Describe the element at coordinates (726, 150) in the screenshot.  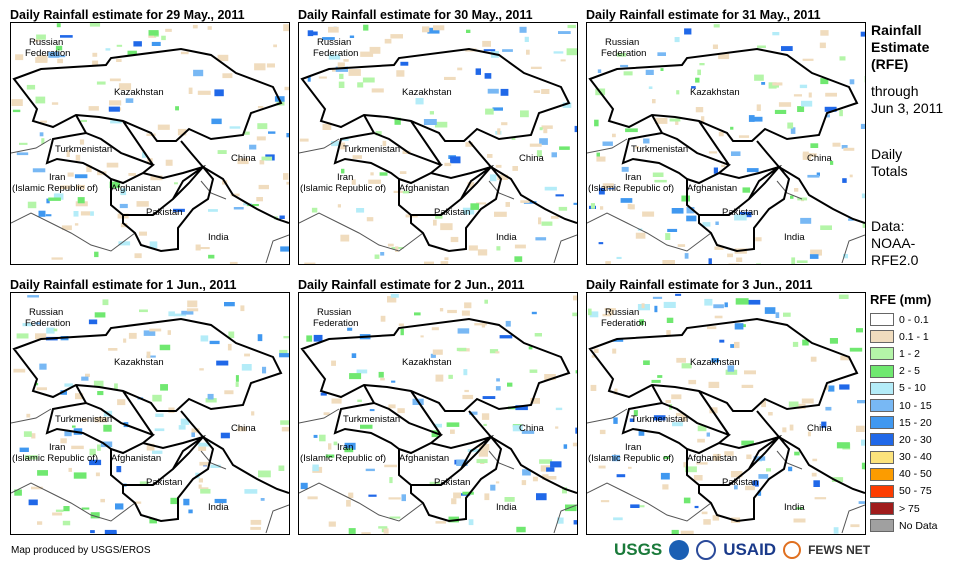
I see `country-borders` at that location.